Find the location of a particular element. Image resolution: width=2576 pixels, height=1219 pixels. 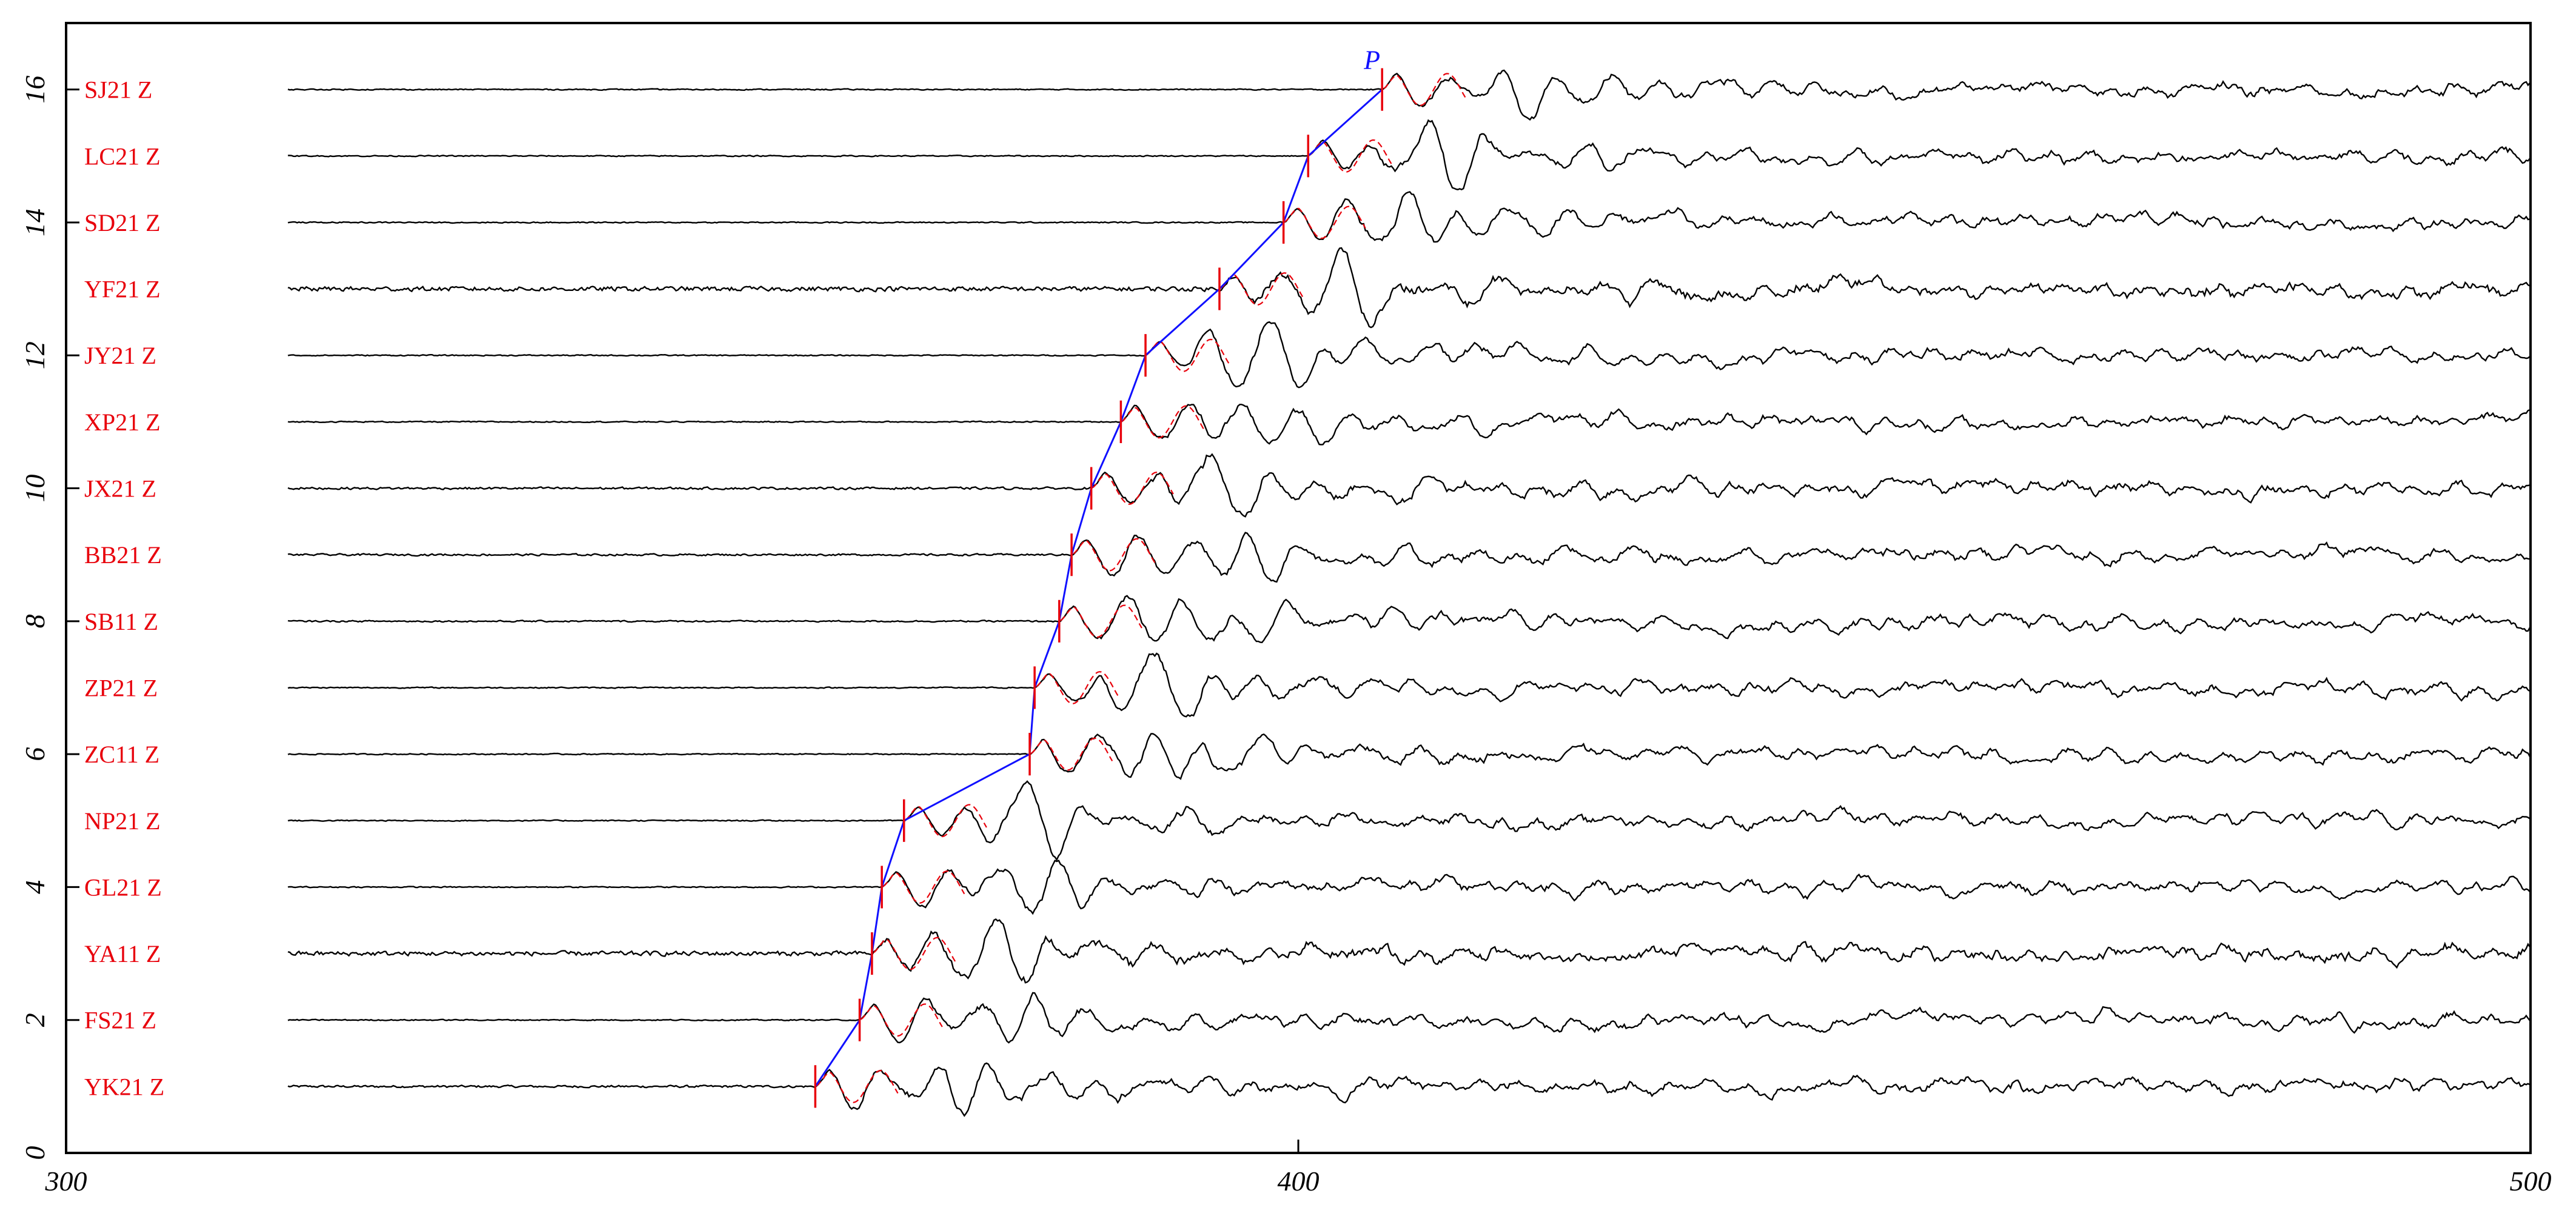

station-label-7: SB11 Z is located at coordinates (121, 621).